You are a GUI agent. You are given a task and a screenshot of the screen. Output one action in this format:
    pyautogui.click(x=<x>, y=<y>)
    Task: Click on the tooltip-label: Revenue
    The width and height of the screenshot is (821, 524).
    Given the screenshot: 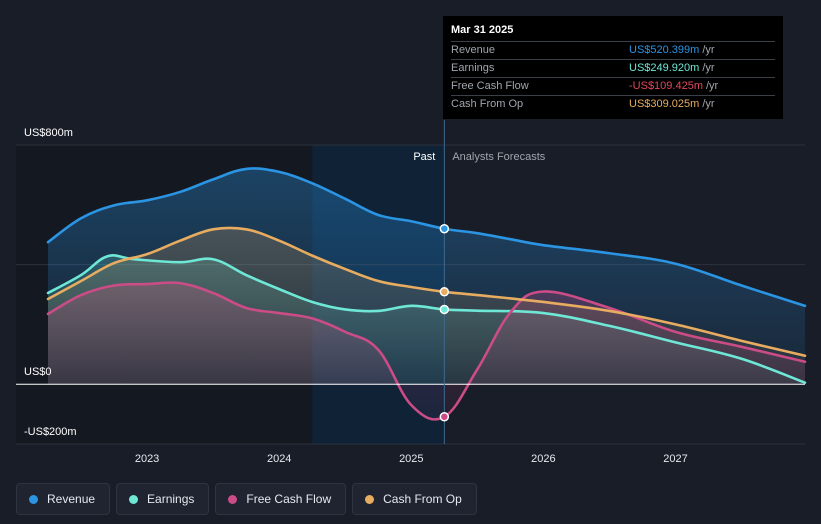 What is the action you would take?
    pyautogui.click(x=473, y=50)
    